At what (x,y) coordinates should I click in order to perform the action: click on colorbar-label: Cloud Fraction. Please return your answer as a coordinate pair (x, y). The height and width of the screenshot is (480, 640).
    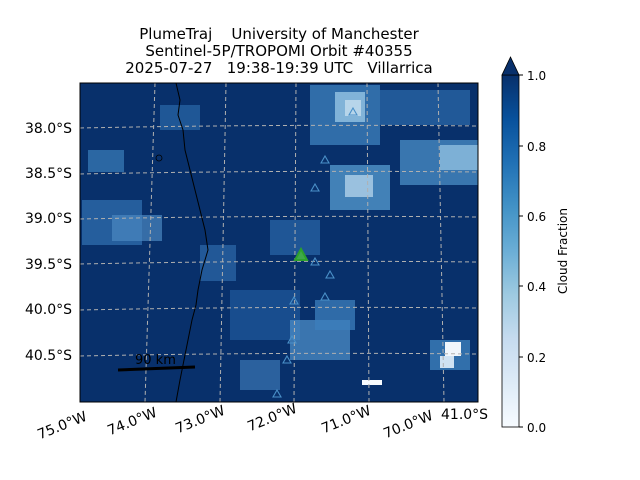
    Looking at the image, I should click on (563, 251).